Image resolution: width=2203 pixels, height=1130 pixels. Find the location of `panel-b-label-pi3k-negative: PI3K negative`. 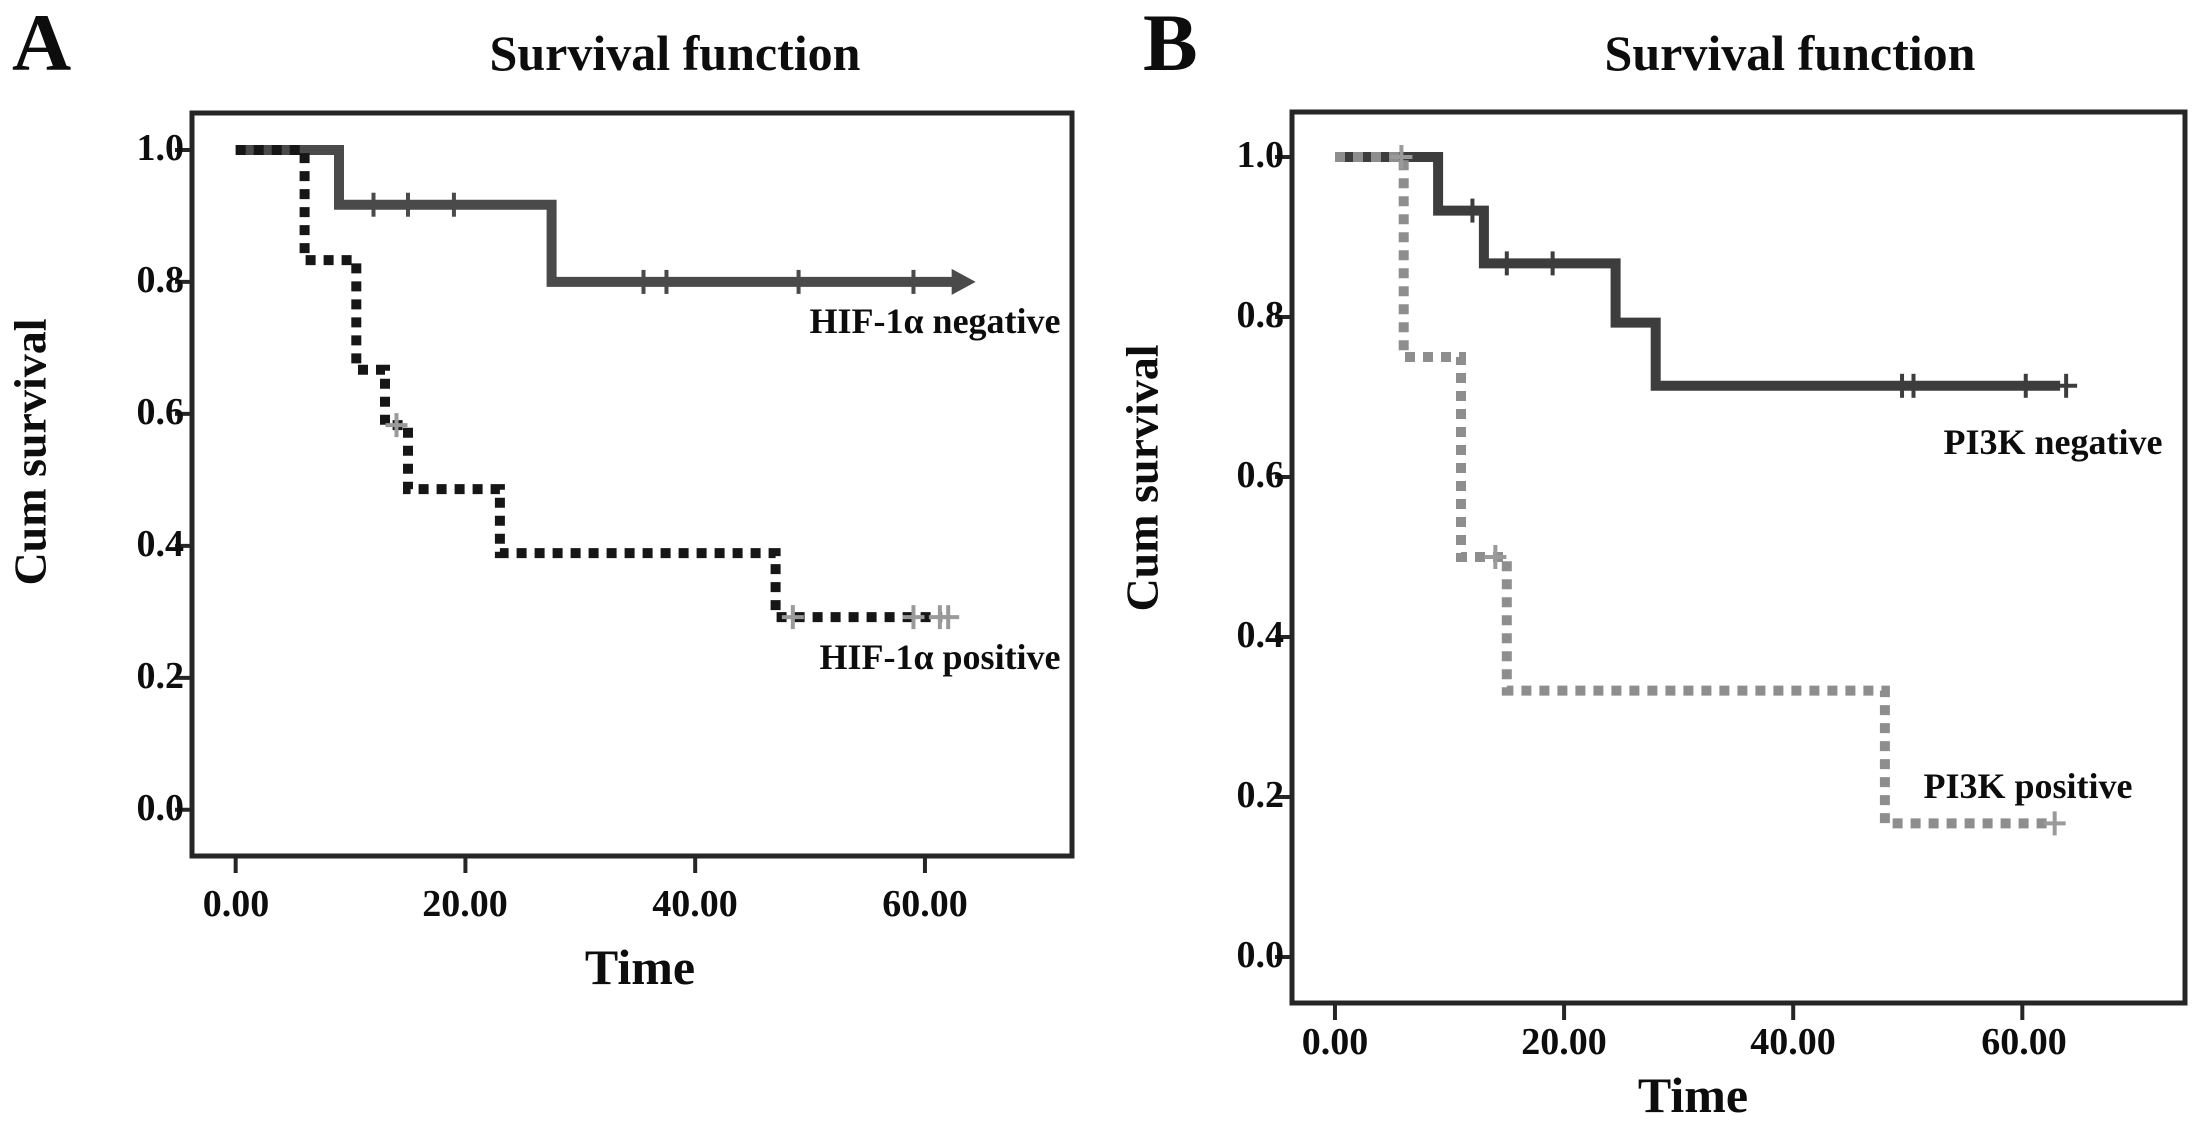

panel-b-label-pi3k-negative: PI3K negative is located at coordinates (2053, 442).